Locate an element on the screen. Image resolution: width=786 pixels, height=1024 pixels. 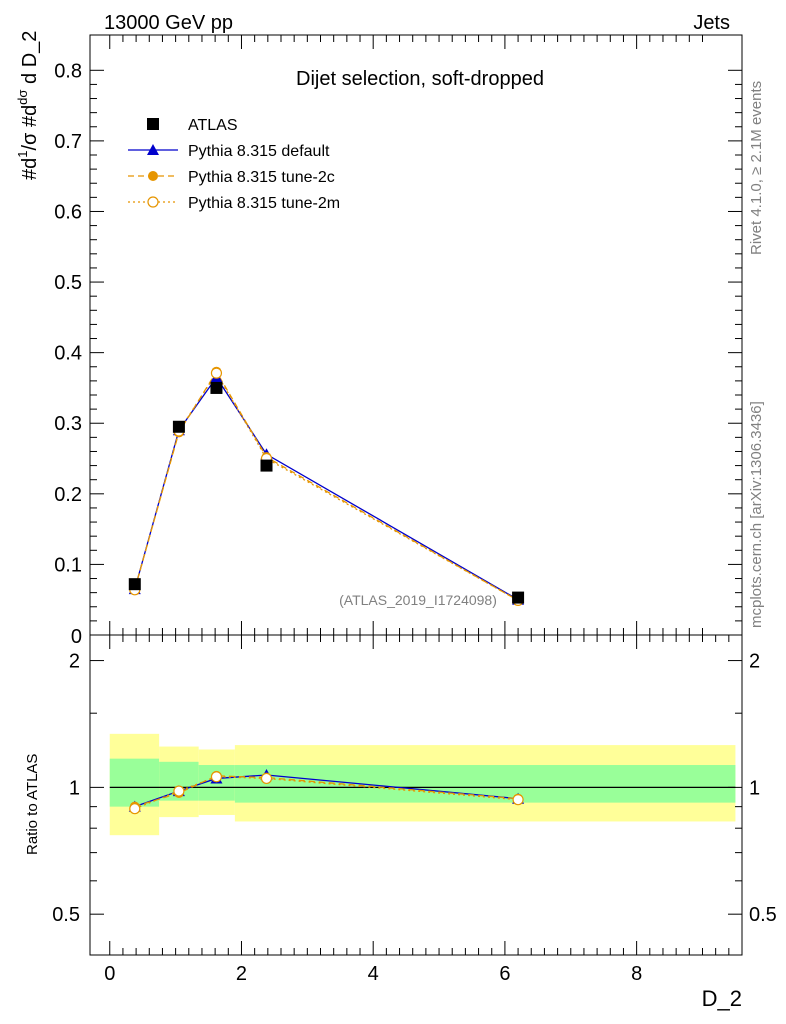
main-marks is located at coordinates (326, 486).